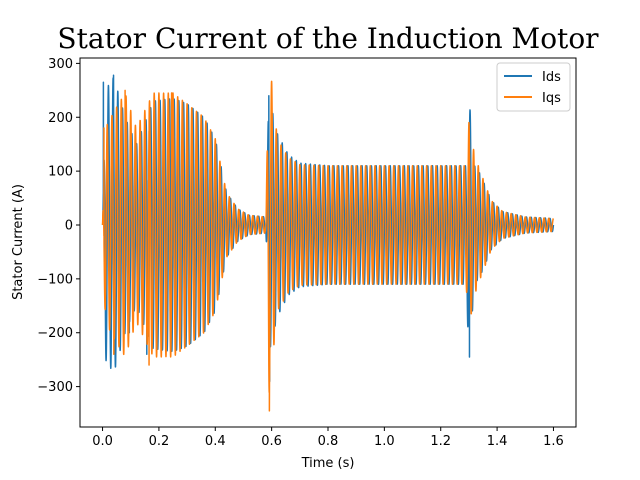 The height and width of the screenshot is (480, 640). What do you see at coordinates (55, 387) in the screenshot?
I see `y-tick-label: −300` at bounding box center [55, 387].